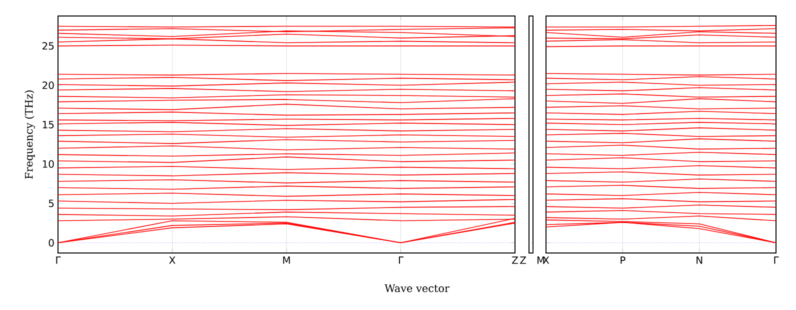  I want to click on y-tick-label: 10, so click(48, 164).